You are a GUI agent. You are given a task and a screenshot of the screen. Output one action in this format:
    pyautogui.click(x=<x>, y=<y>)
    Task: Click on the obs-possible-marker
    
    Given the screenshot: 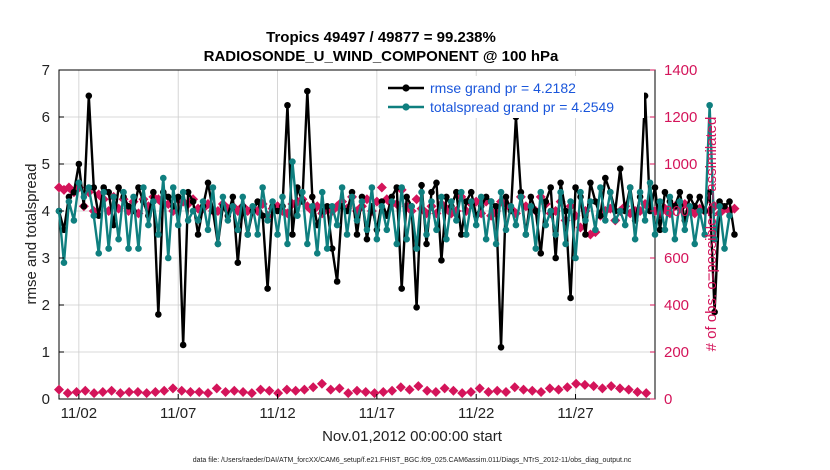 What is the action you would take?
    pyautogui.click(x=381, y=187)
    